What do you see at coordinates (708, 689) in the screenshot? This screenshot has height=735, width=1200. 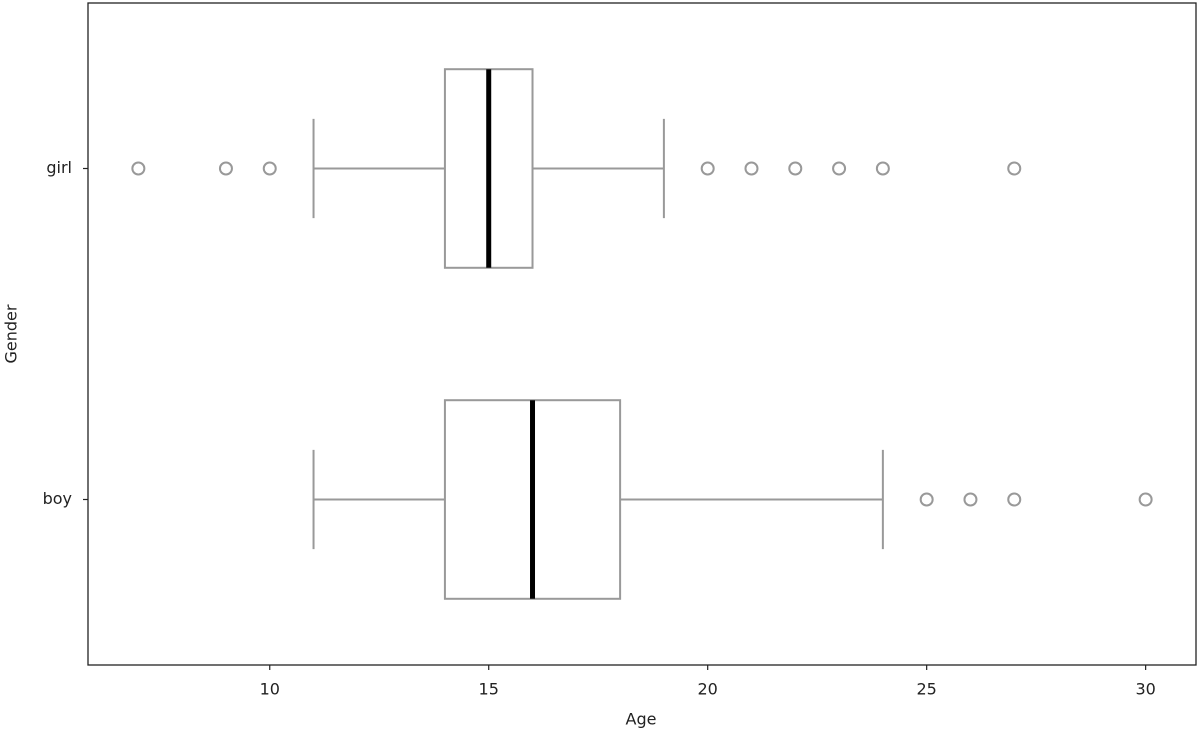 I see `x-tick-label: 20` at bounding box center [708, 689].